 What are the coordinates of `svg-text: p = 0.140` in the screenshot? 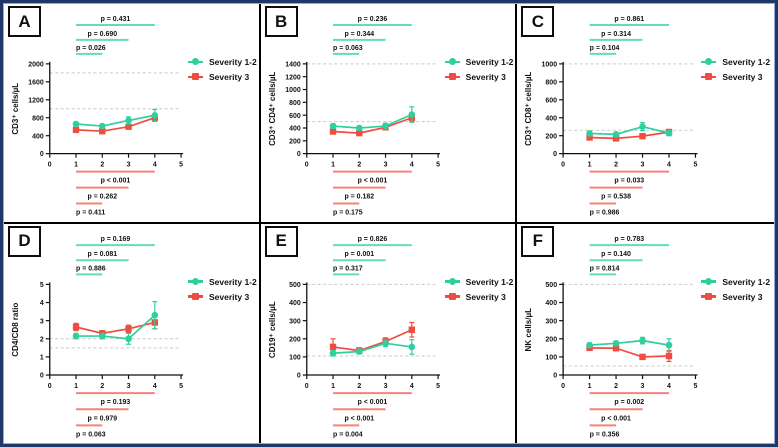 It's located at (616, 254).